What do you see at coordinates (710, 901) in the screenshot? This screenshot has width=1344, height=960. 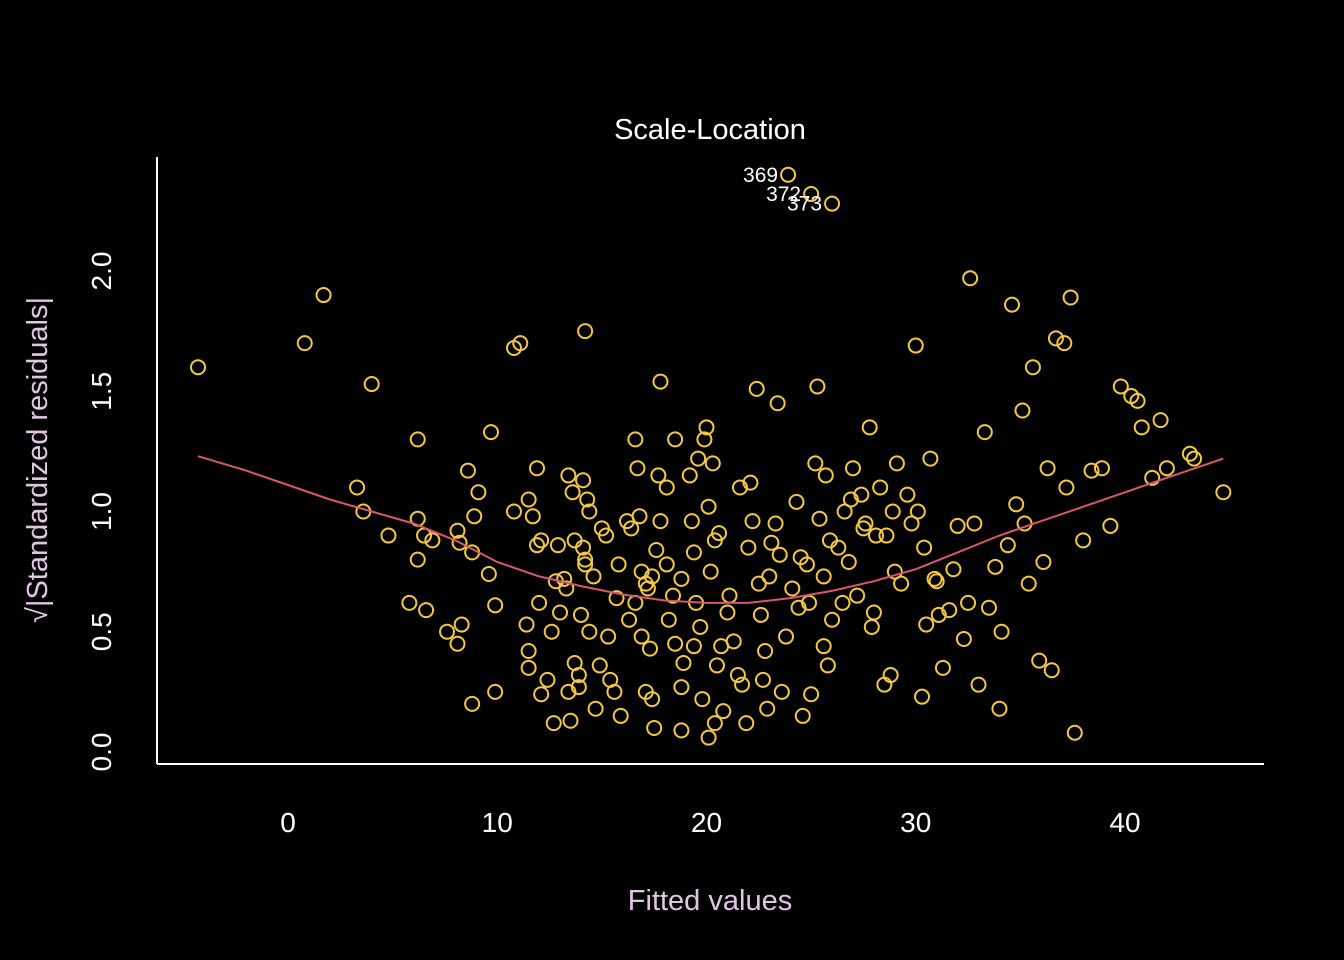 I see `x-axis-label: Fitted values` at bounding box center [710, 901].